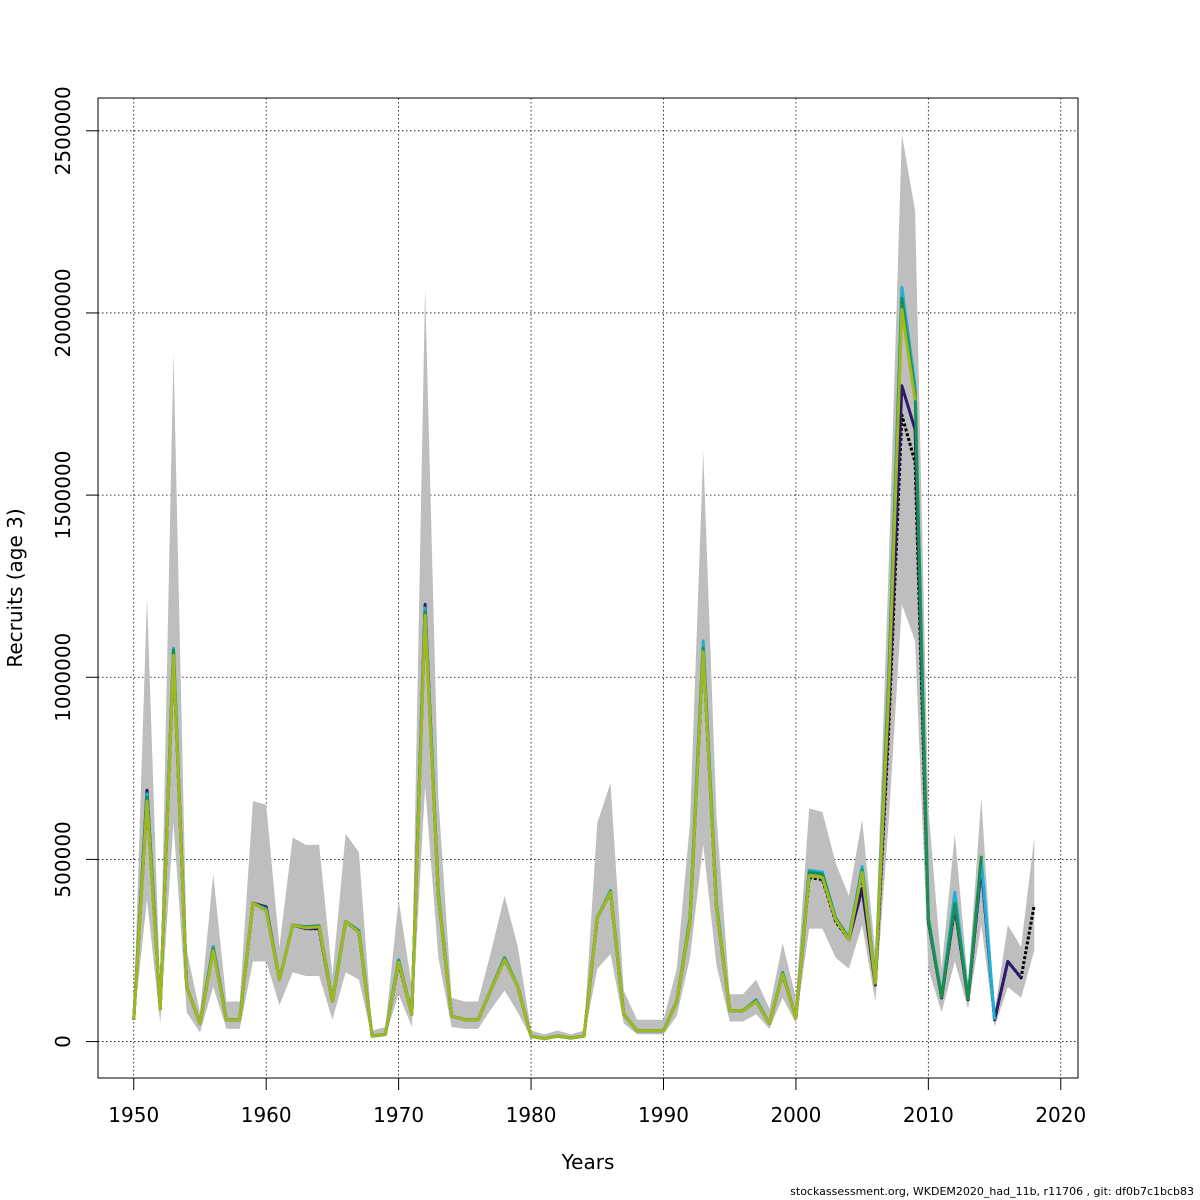  Describe the element at coordinates (398, 1115) in the screenshot. I see `x-tick-label: 1970` at that location.